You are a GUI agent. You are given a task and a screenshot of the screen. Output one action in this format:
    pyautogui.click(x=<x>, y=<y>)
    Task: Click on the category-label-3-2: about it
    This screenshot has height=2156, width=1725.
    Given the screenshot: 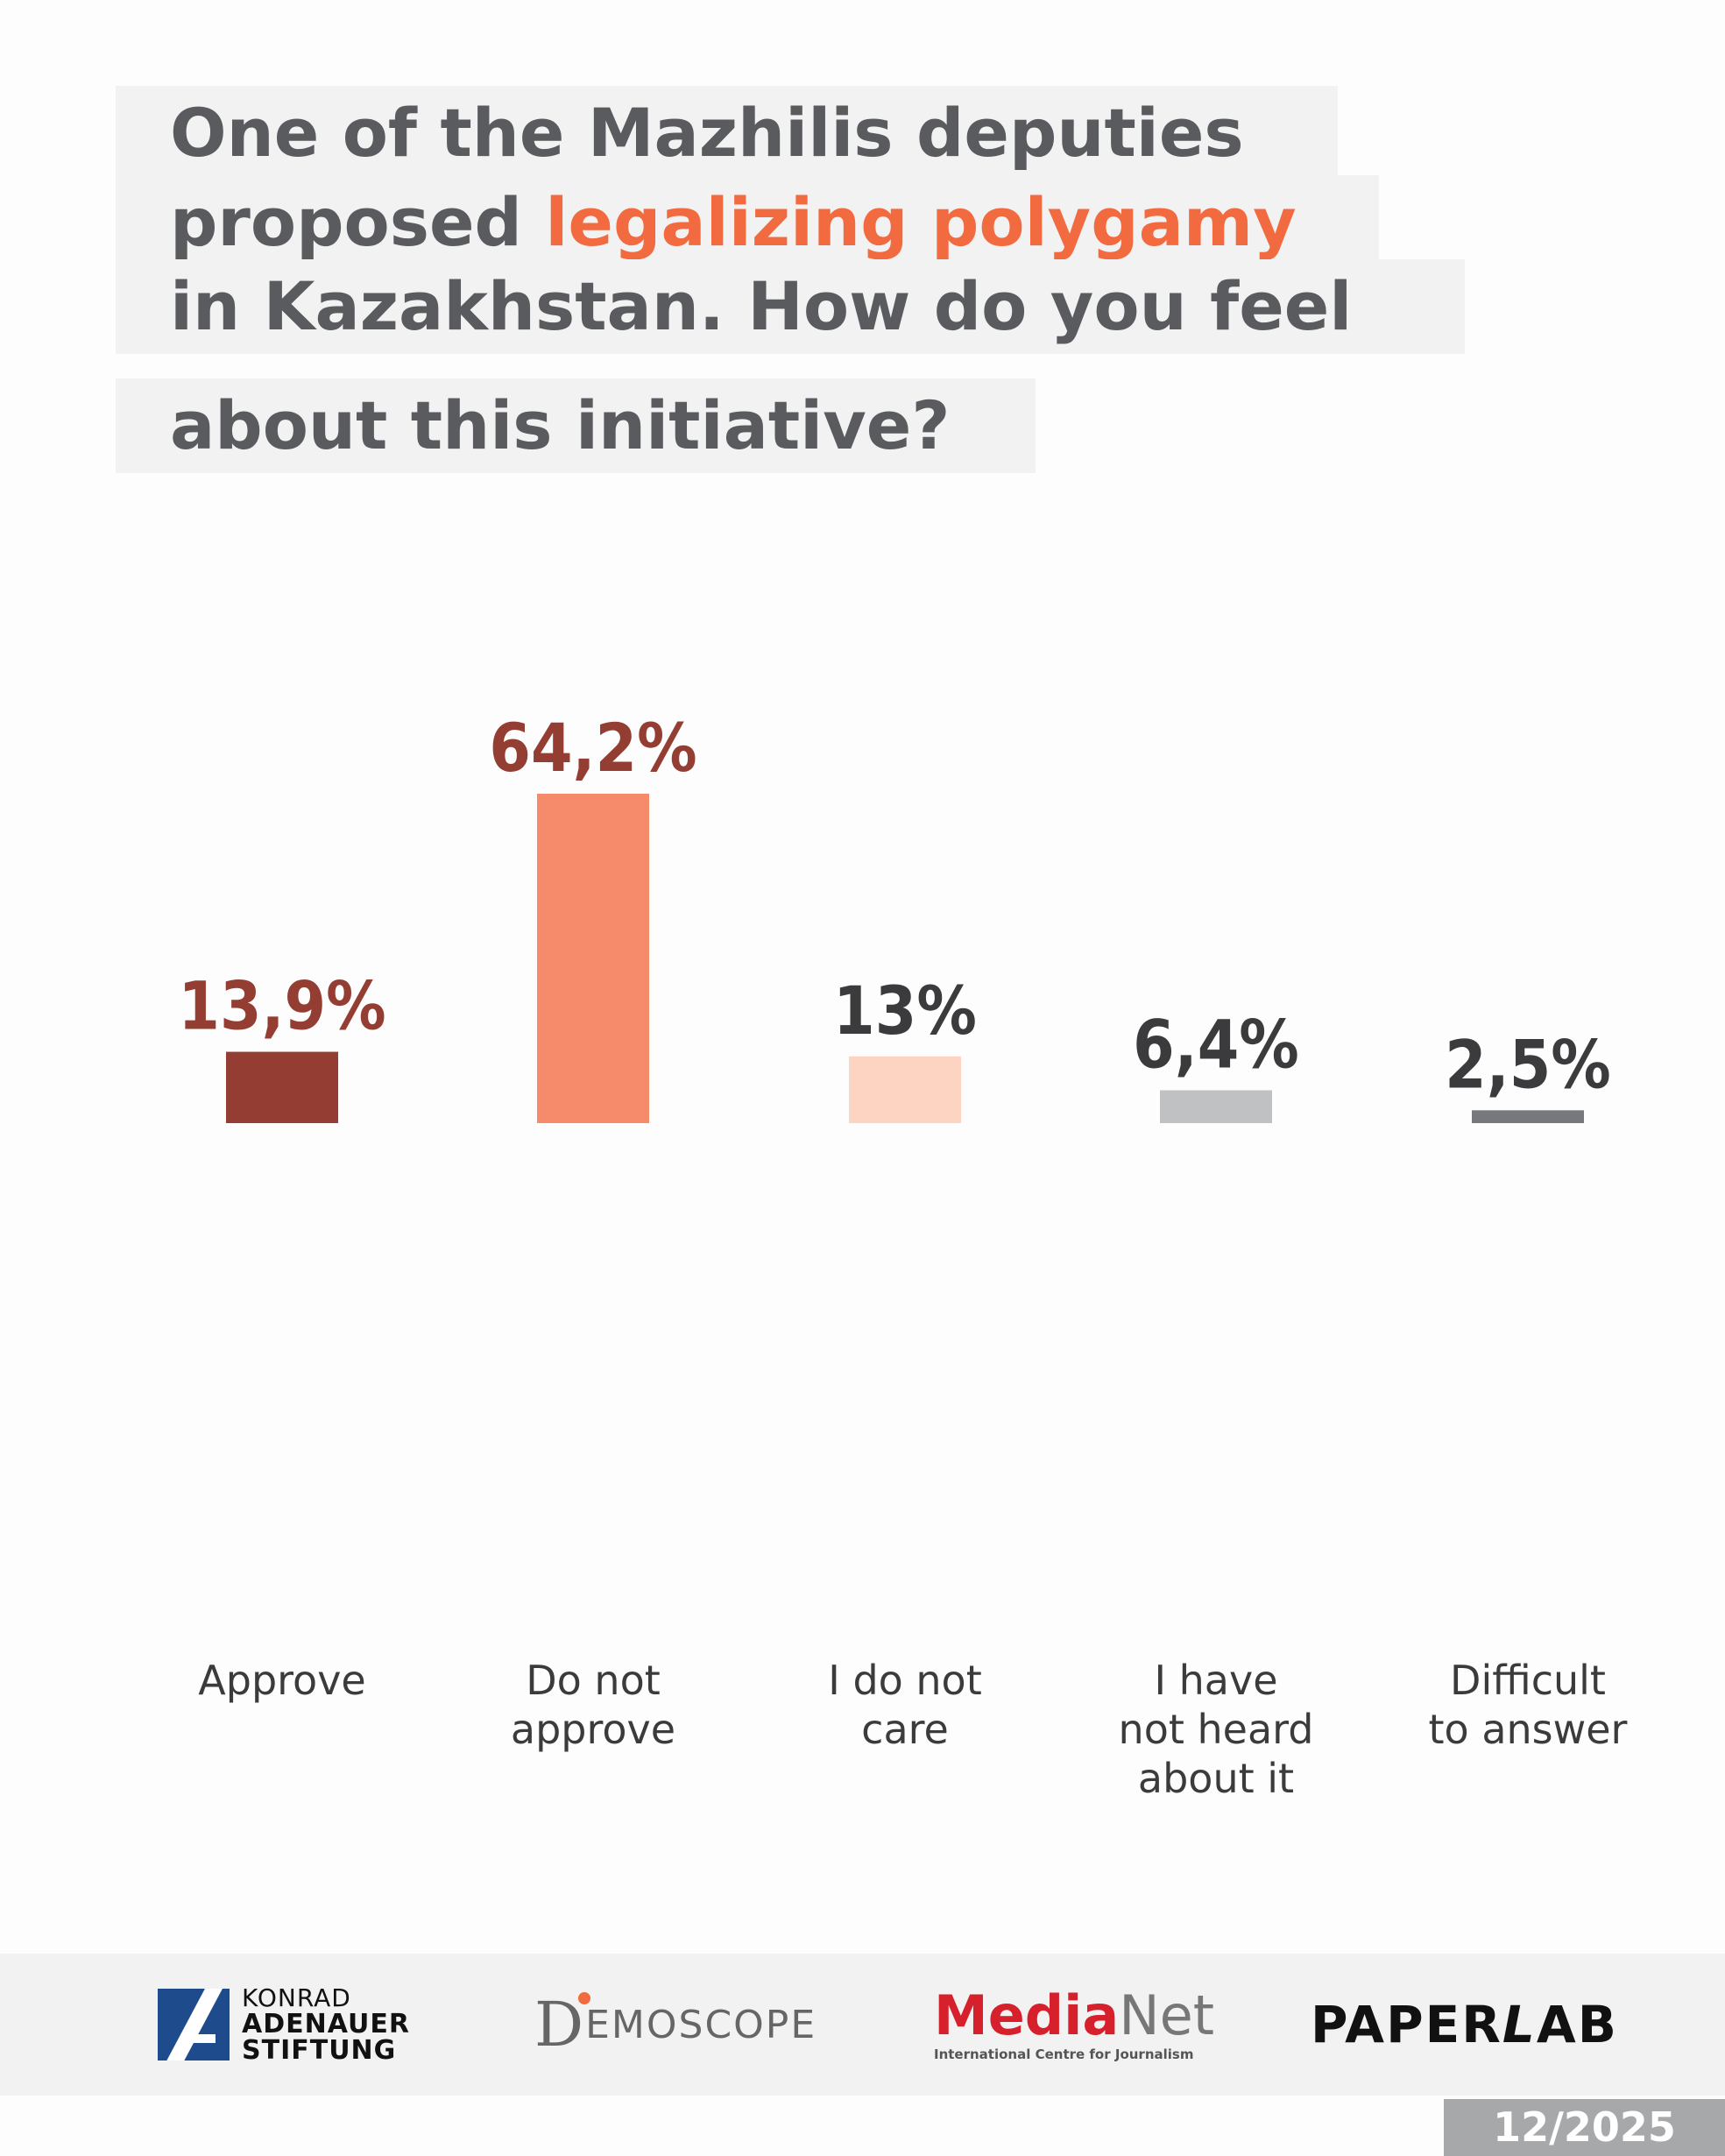 What is the action you would take?
    pyautogui.click(x=1216, y=1779)
    